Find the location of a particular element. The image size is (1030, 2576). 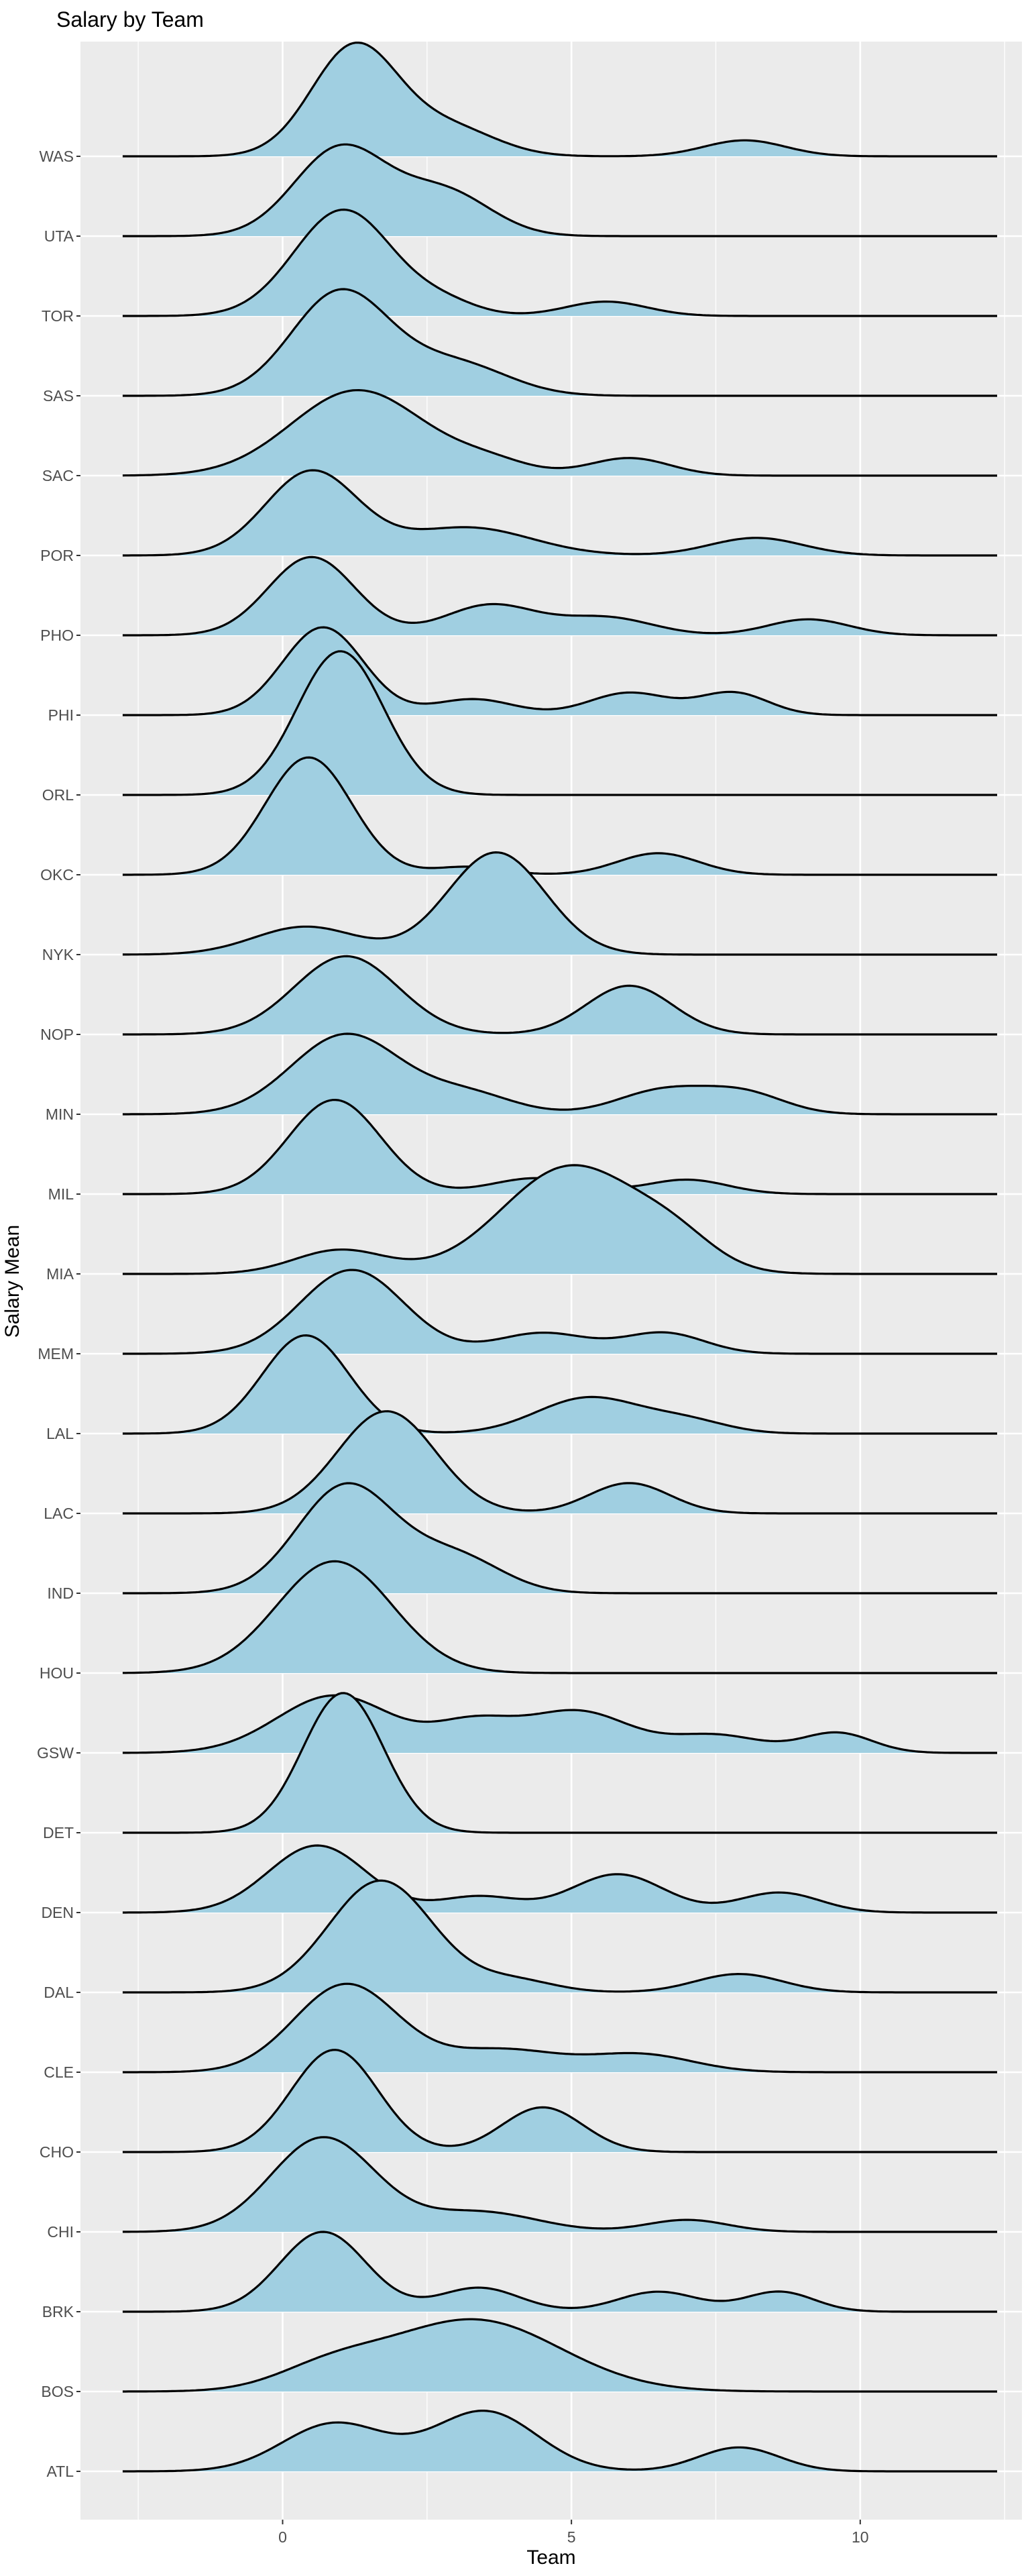

y-tick-label: PHI is located at coordinates (61, 715).